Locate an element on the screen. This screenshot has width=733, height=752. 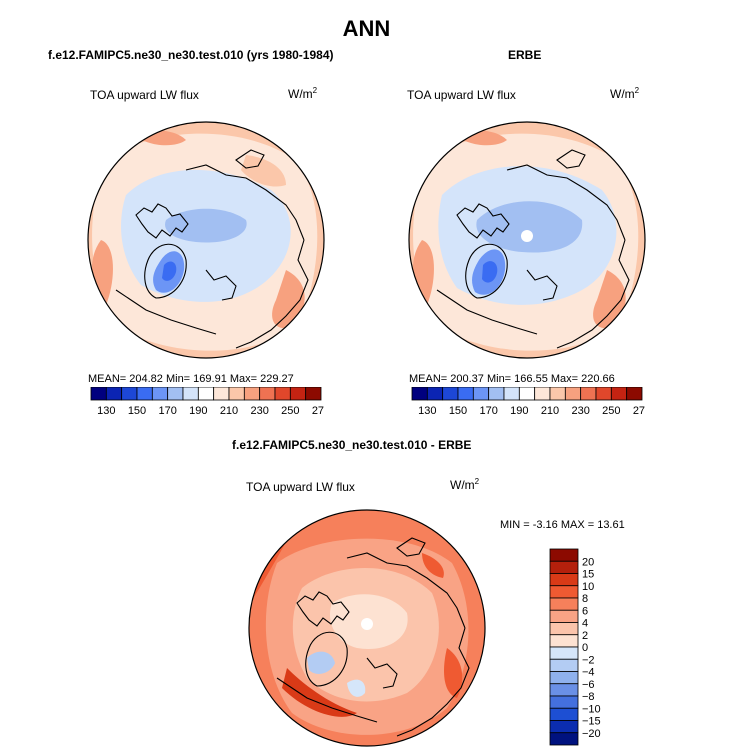
right-stats-label: MEAN= 200.37 Min= 166.55 Max= 220.66 is located at coordinates (512, 379).